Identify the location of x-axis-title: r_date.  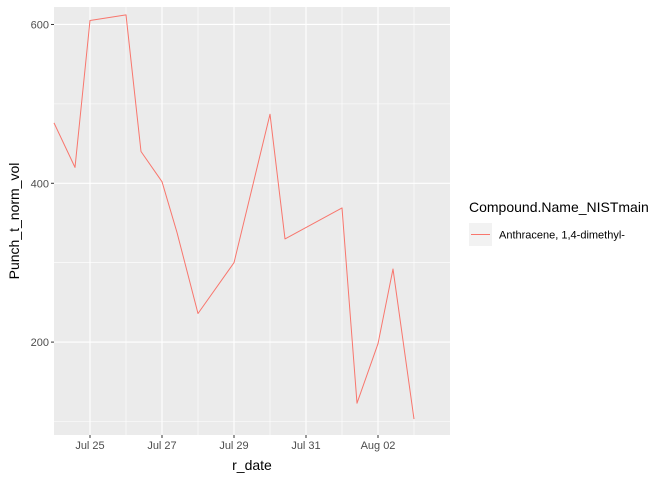
(252, 465).